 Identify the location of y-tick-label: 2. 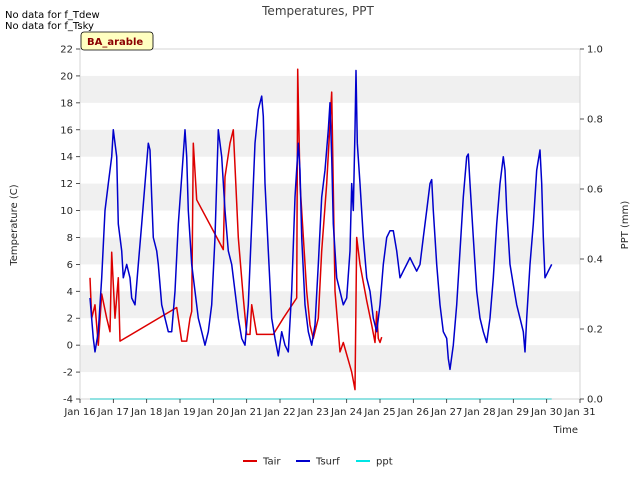
(70, 319).